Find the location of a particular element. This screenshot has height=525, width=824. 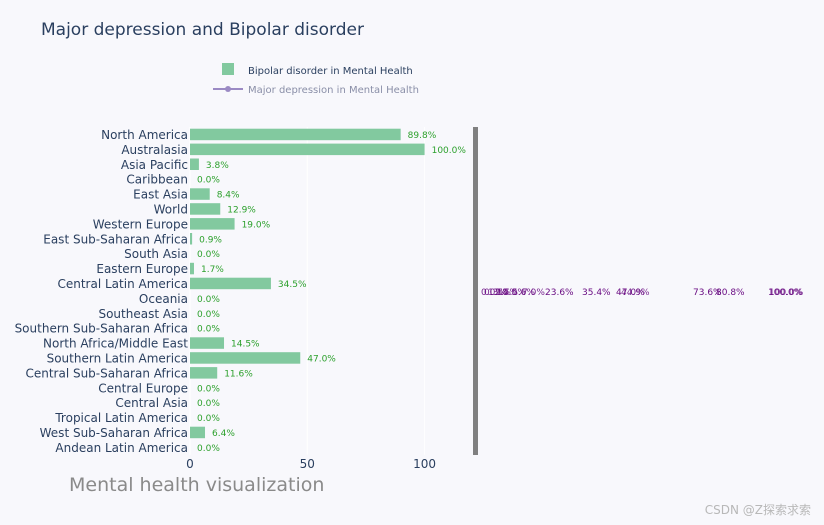

depression-overlap-label: 44.9% is located at coordinates (635, 293).